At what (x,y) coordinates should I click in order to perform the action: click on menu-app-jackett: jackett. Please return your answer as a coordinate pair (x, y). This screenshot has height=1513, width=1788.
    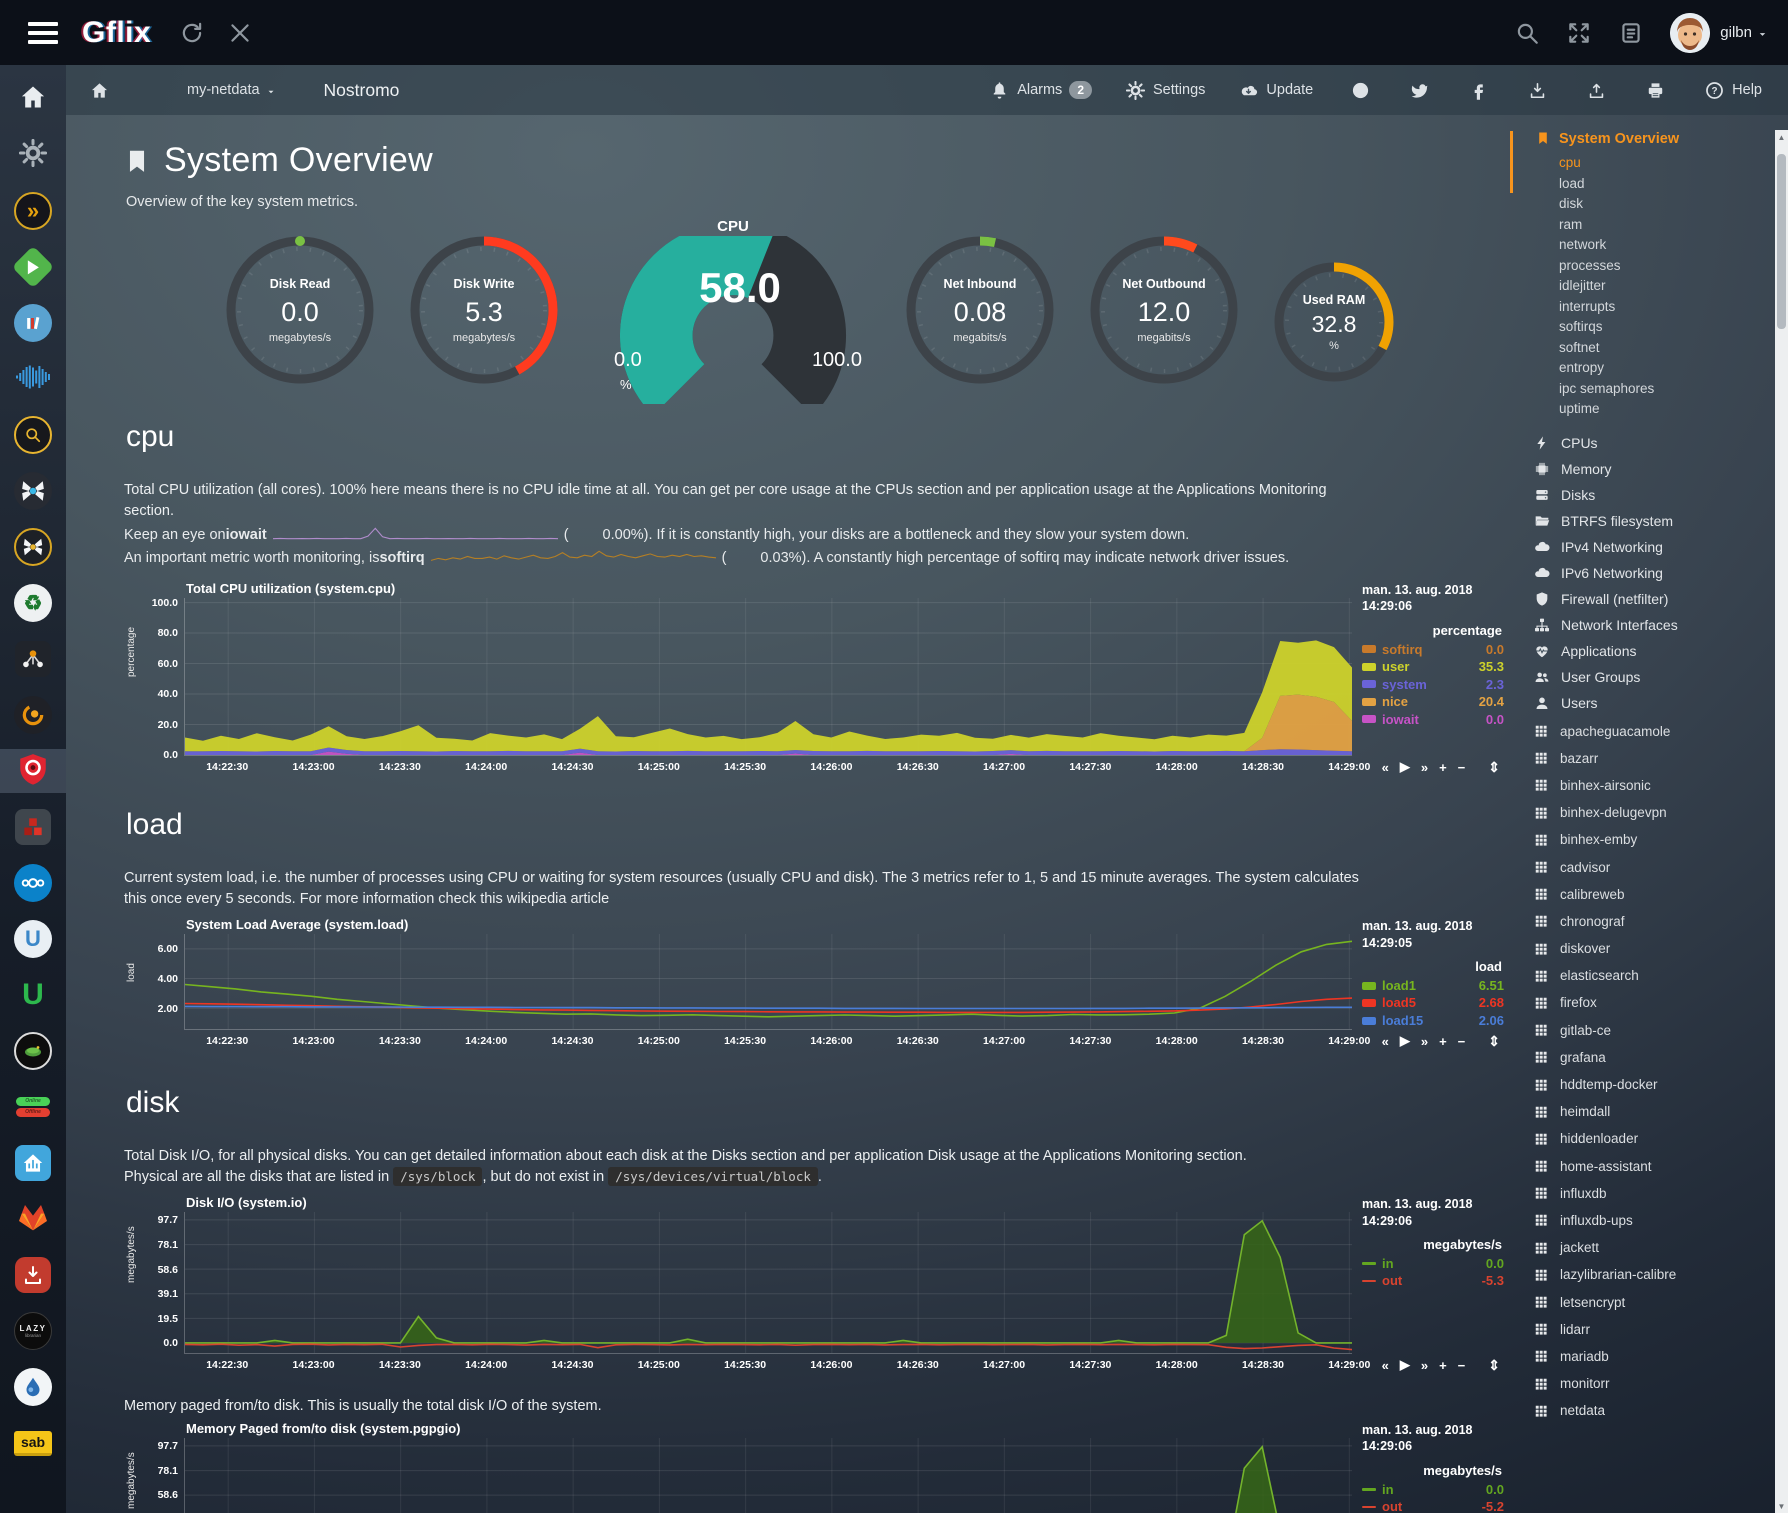
    Looking at the image, I should click on (1661, 1247).